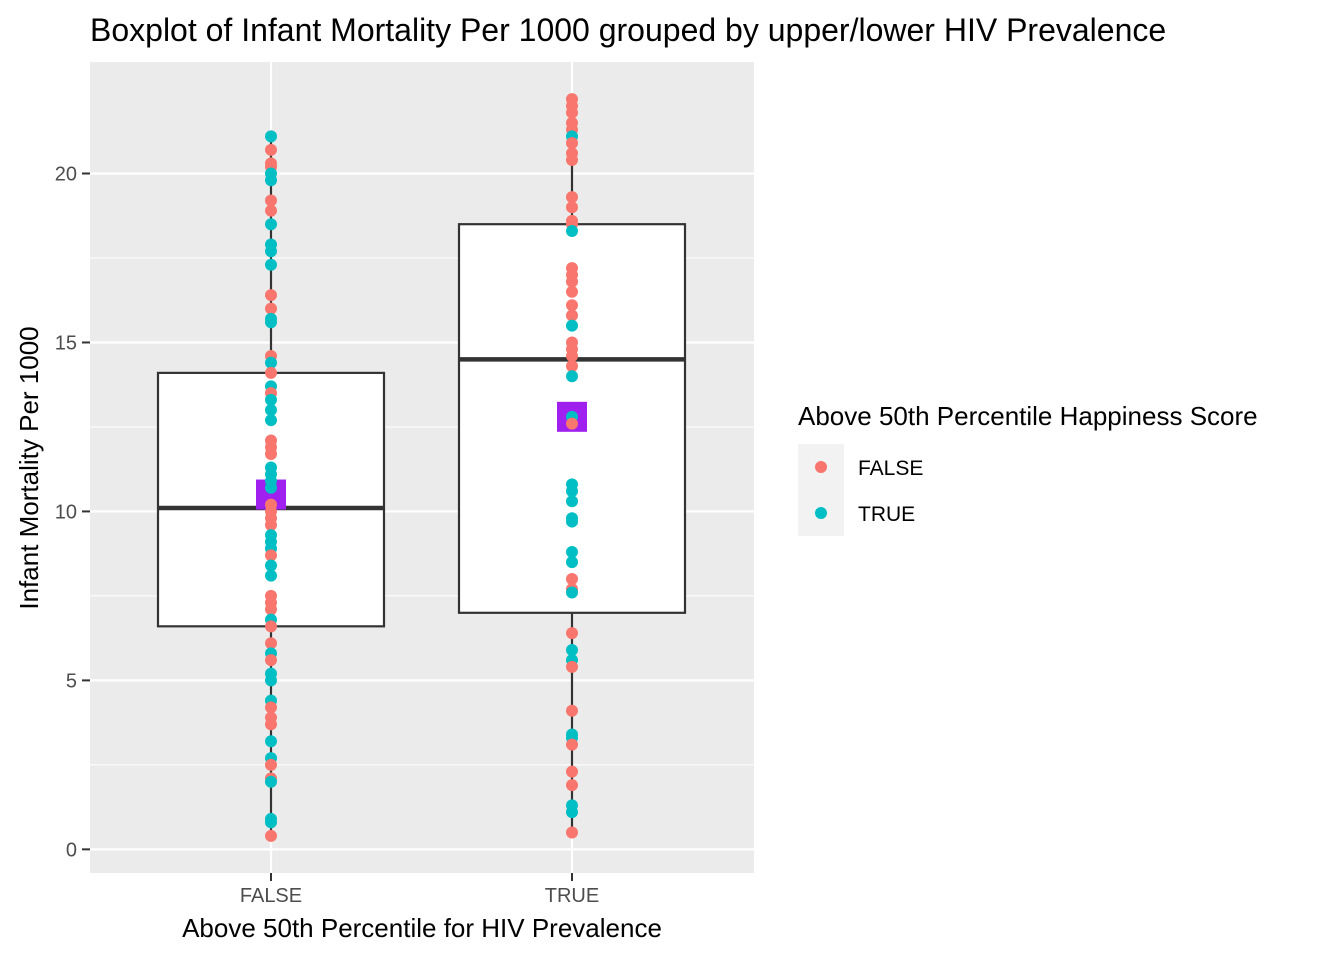 The image size is (1344, 960). I want to click on y-tick-label: 15, so click(66, 343).